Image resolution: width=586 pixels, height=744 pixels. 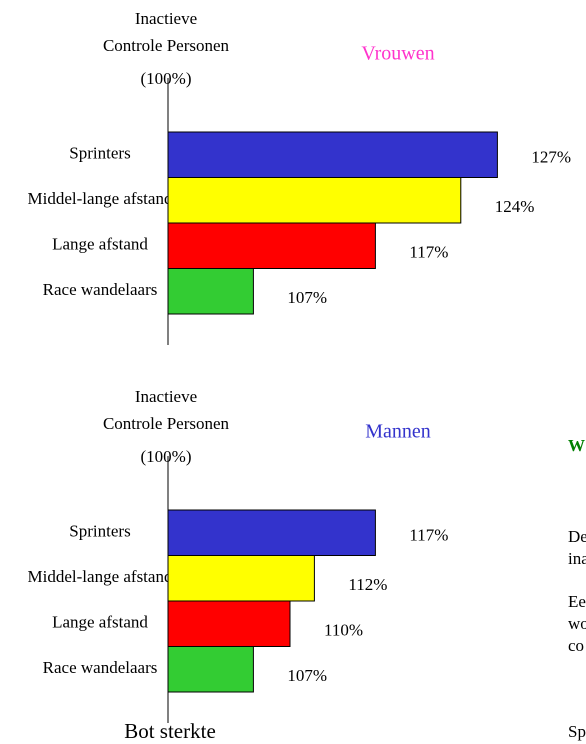 What do you see at coordinates (576, 645) in the screenshot?
I see `side-text: co` at bounding box center [576, 645].